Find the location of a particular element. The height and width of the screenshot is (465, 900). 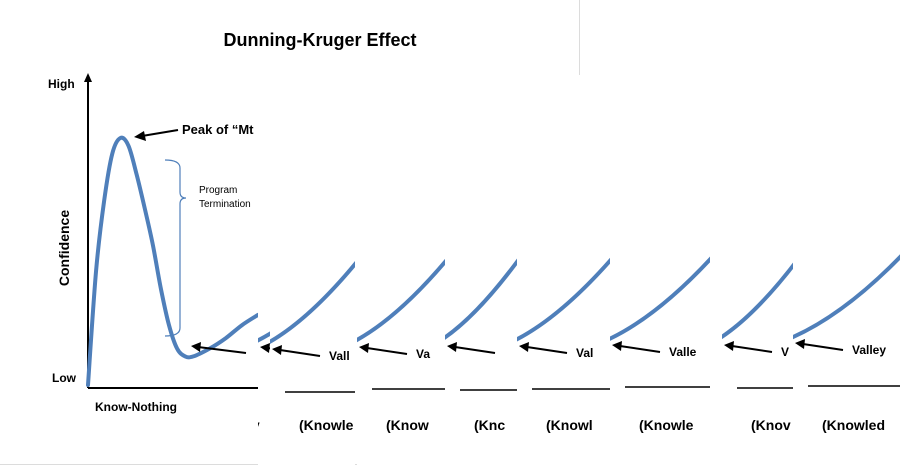

panel-6: Valle (Knowle is located at coordinates (660, 270).